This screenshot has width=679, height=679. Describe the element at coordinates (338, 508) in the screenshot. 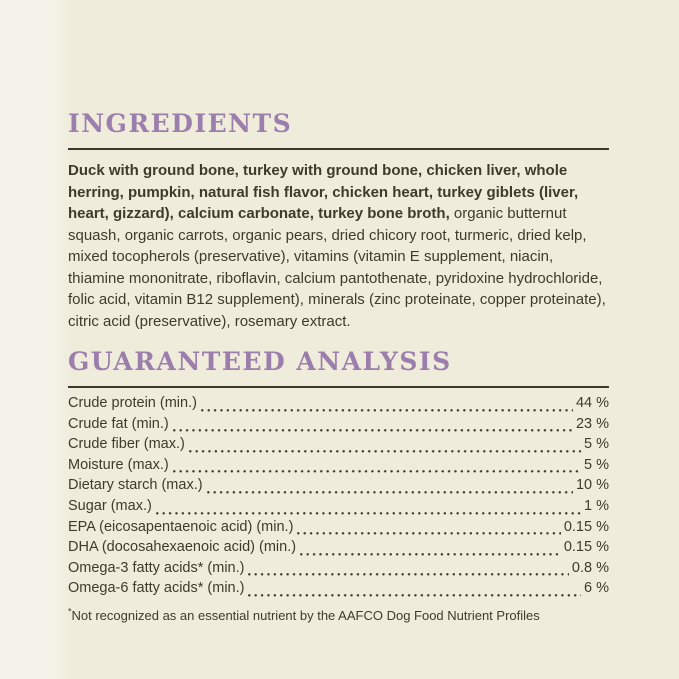

I see `analysis-row: Sugar (max.) 1 %` at that location.